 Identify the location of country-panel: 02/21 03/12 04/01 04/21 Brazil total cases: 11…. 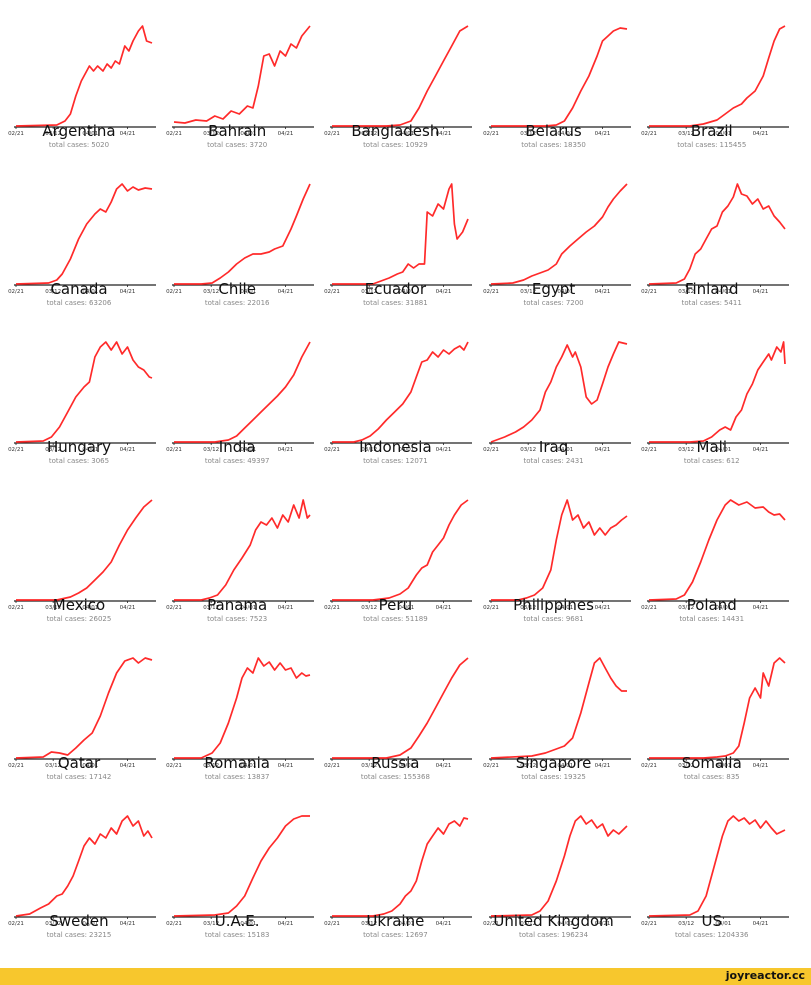
(712, 79).